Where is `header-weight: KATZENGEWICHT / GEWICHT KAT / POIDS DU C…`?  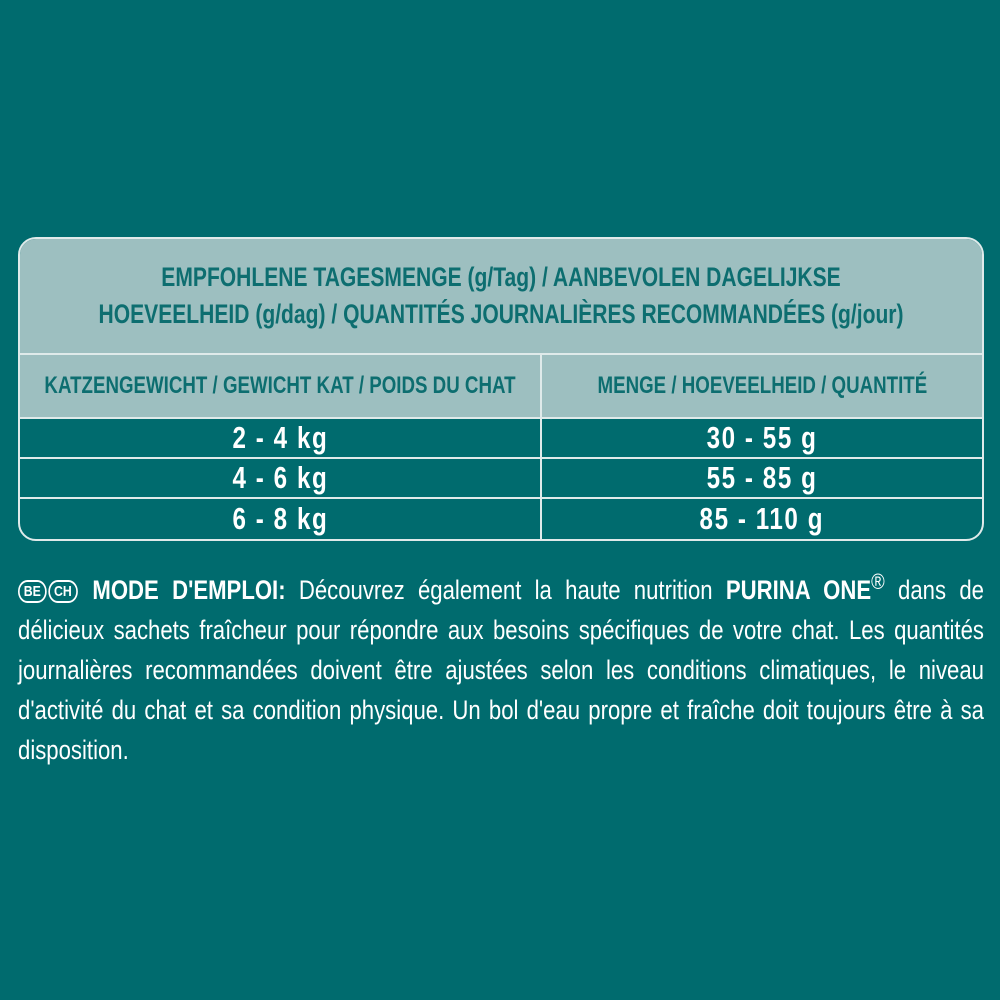 header-weight: KATZENGEWICHT / GEWICHT KAT / POIDS DU C… is located at coordinates (280, 385).